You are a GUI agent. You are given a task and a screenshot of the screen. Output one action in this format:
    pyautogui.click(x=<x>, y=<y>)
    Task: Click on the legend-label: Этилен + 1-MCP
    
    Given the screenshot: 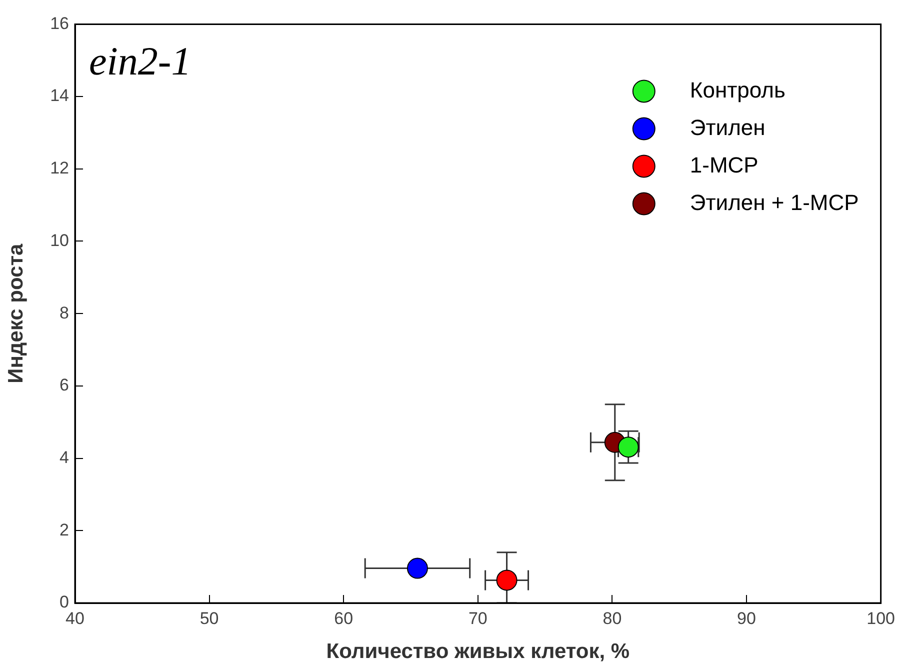 What is the action you would take?
    pyautogui.click(x=774, y=202)
    